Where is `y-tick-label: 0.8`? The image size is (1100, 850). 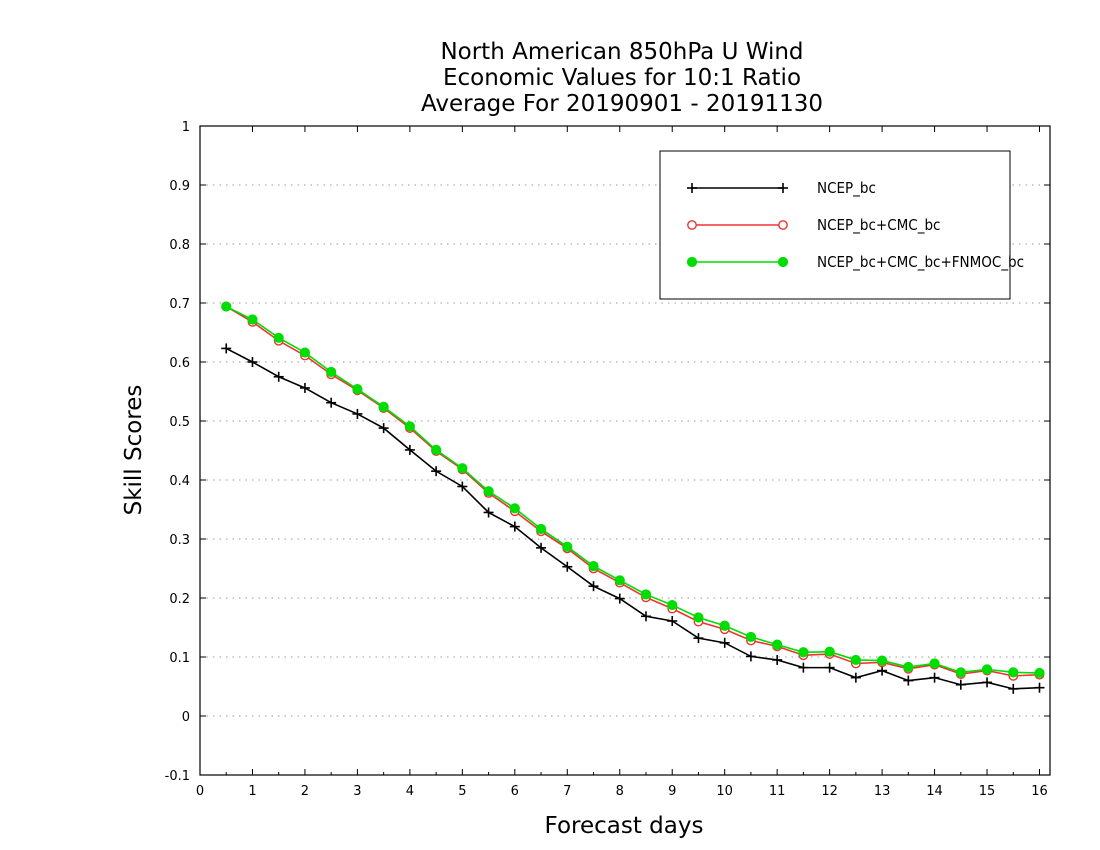 y-tick-label: 0.8 is located at coordinates (179, 245).